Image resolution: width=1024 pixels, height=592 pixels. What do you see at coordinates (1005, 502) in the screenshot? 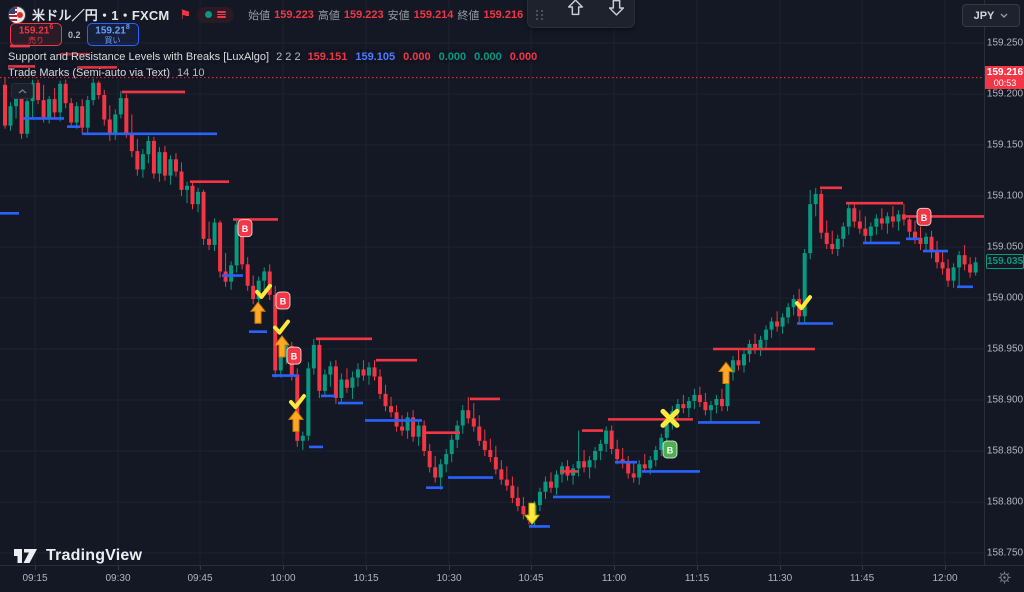
I see `price-tick-label: 158.800` at bounding box center [1005, 502].